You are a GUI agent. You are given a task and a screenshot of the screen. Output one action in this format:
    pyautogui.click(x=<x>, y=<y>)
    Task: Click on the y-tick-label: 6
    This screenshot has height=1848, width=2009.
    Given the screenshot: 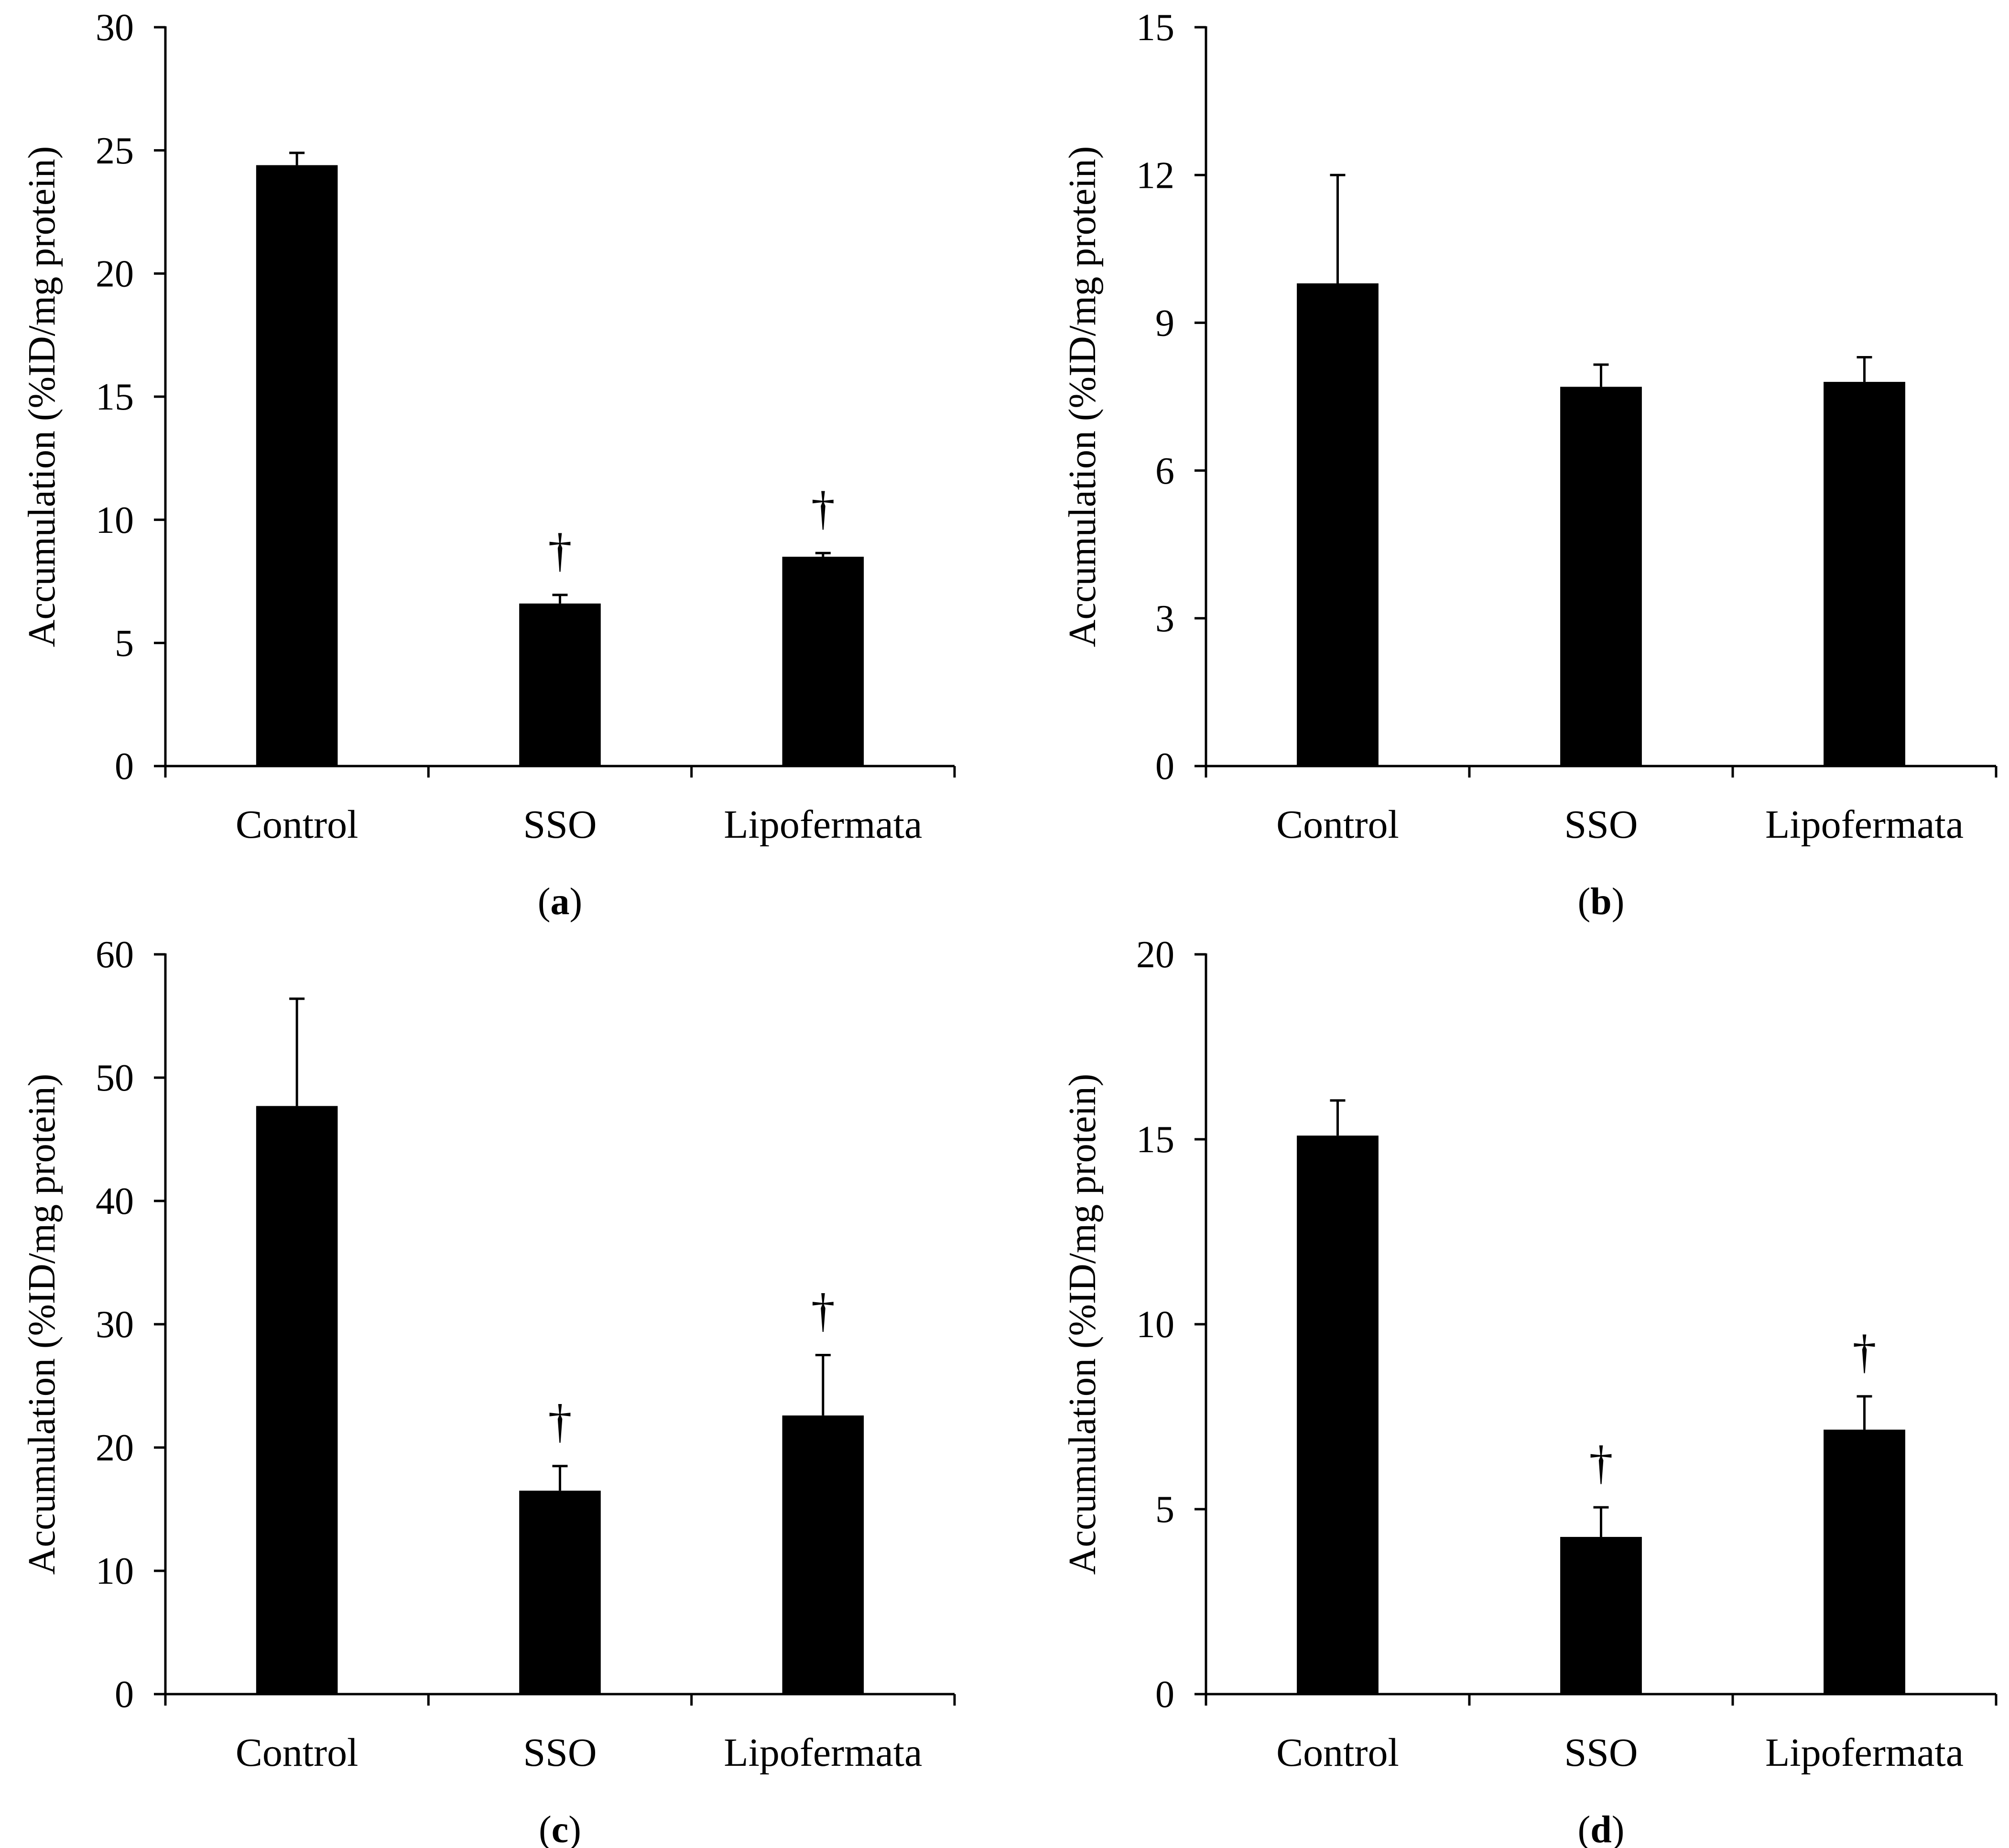 What is the action you would take?
    pyautogui.click(x=1164, y=471)
    